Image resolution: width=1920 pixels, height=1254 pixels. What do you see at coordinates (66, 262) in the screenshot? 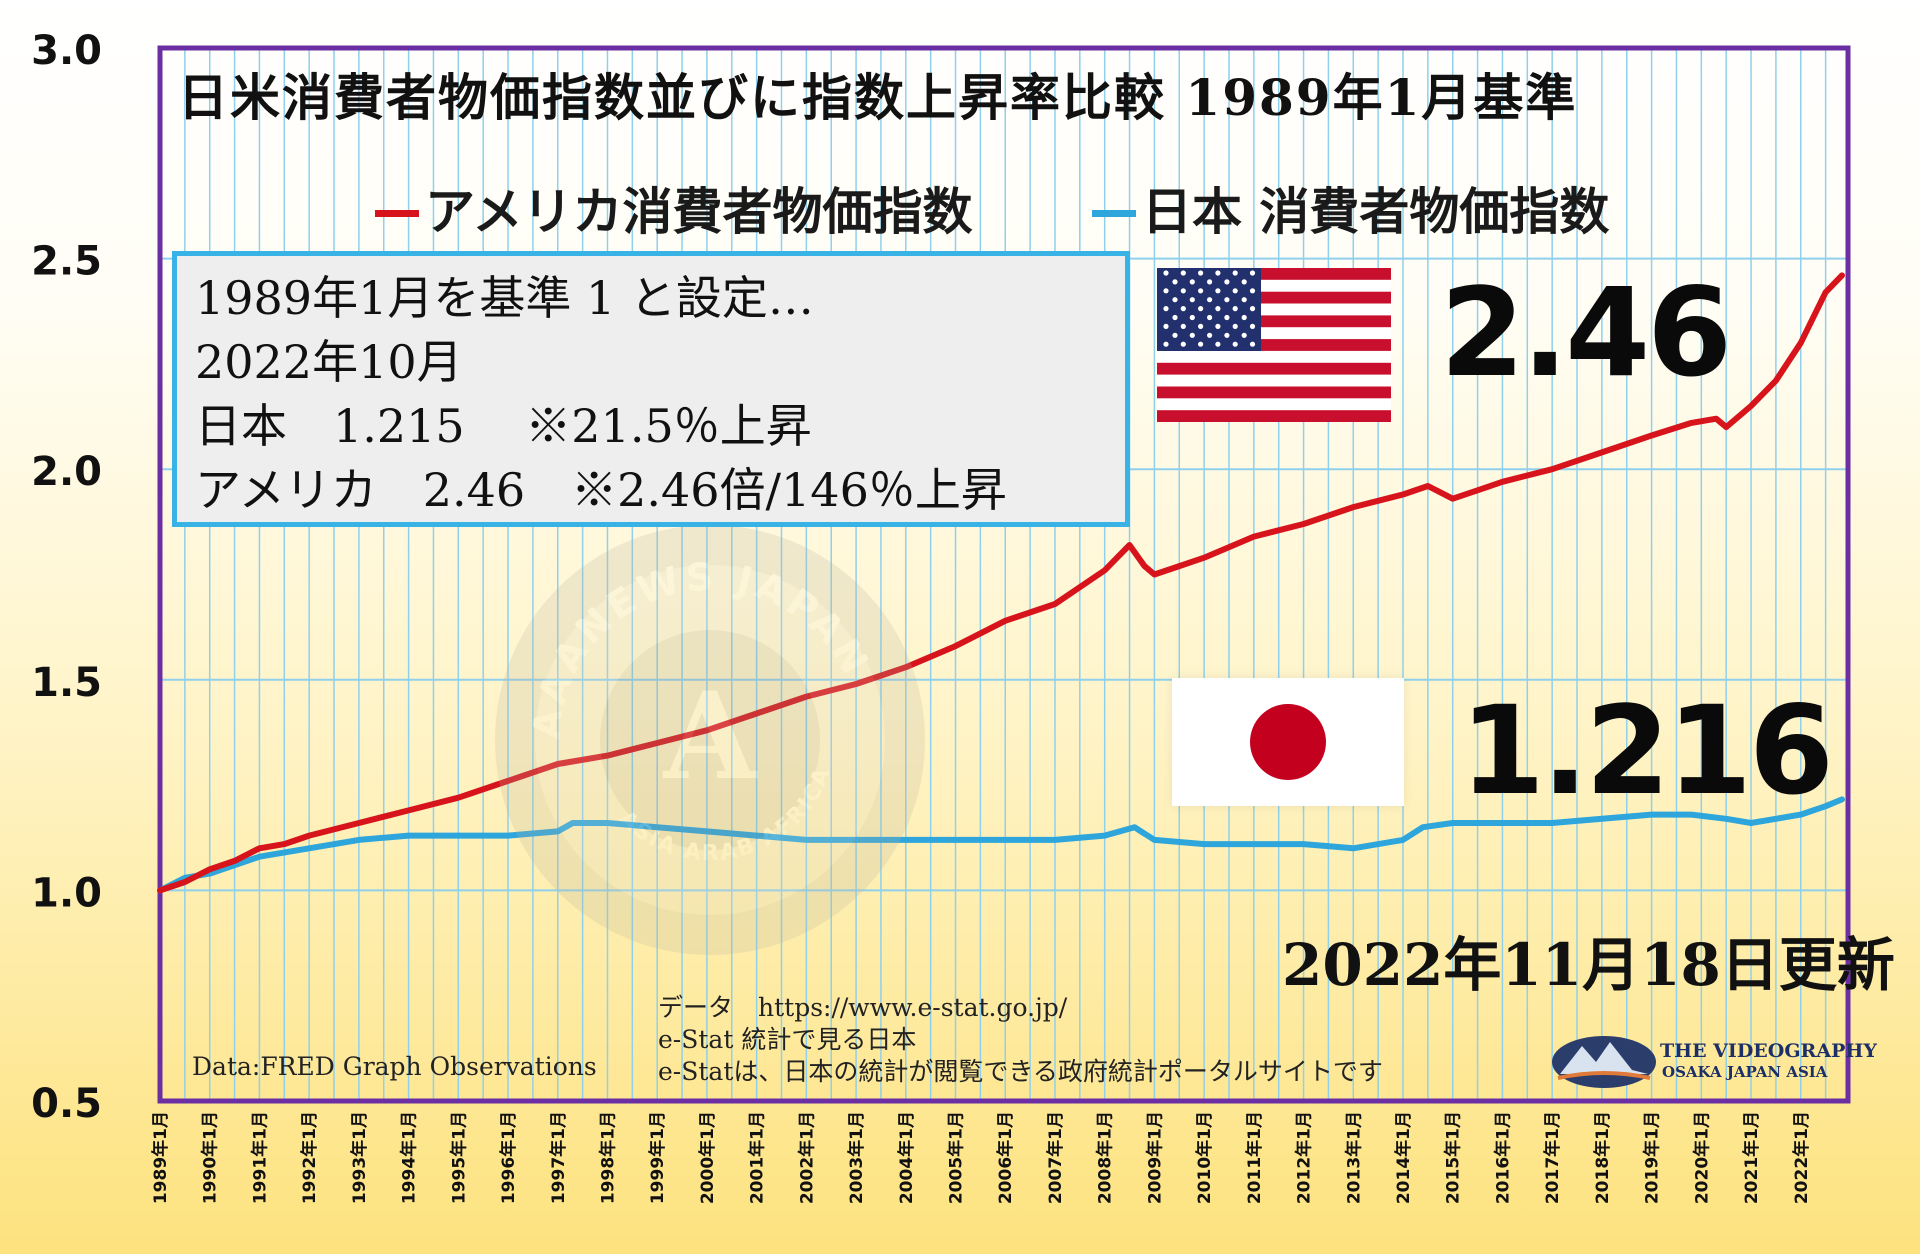
I see `y-tick-label: 2.5` at bounding box center [66, 262].